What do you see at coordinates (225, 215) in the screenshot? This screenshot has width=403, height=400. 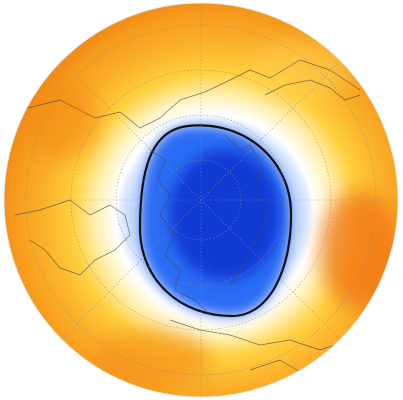 I see `vortex-core` at bounding box center [225, 215].